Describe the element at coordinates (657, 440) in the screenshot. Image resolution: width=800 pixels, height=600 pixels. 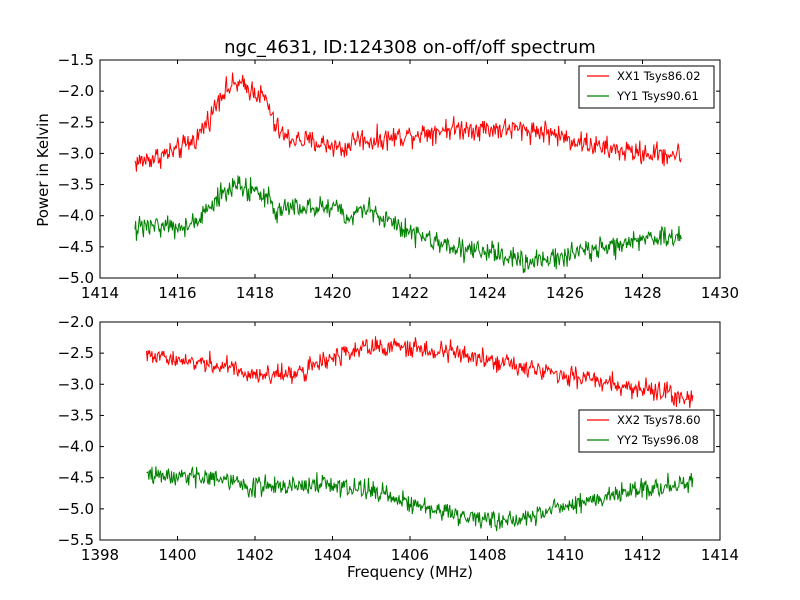
I see `bottom-legend-label-yy2: YY2 Tsys96.08` at that location.